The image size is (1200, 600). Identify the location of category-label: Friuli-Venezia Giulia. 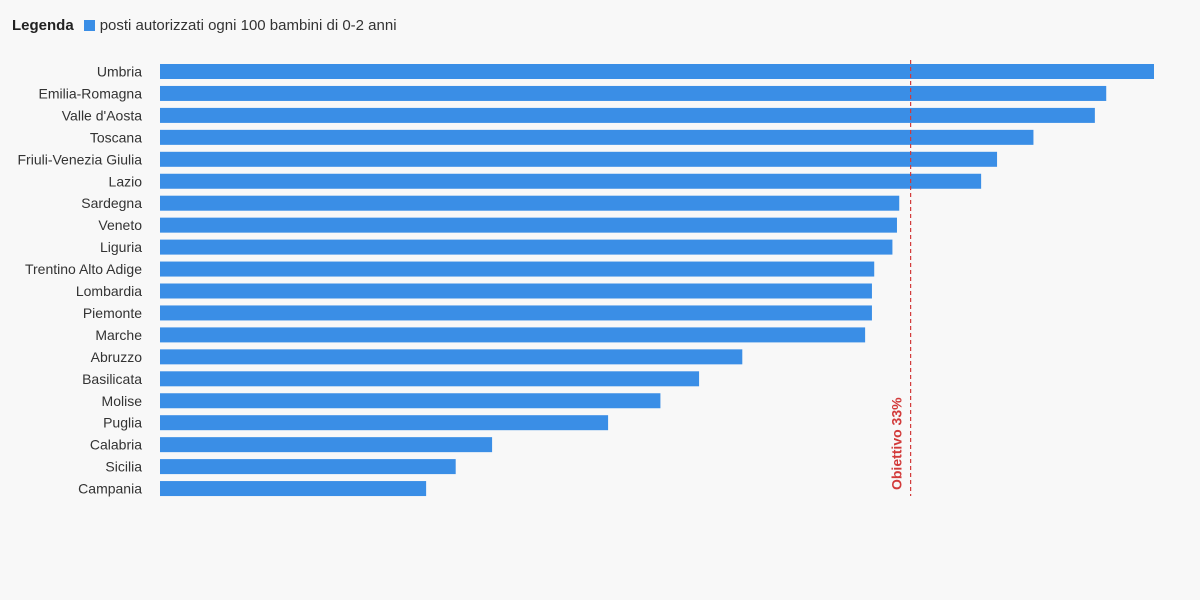
(80, 159).